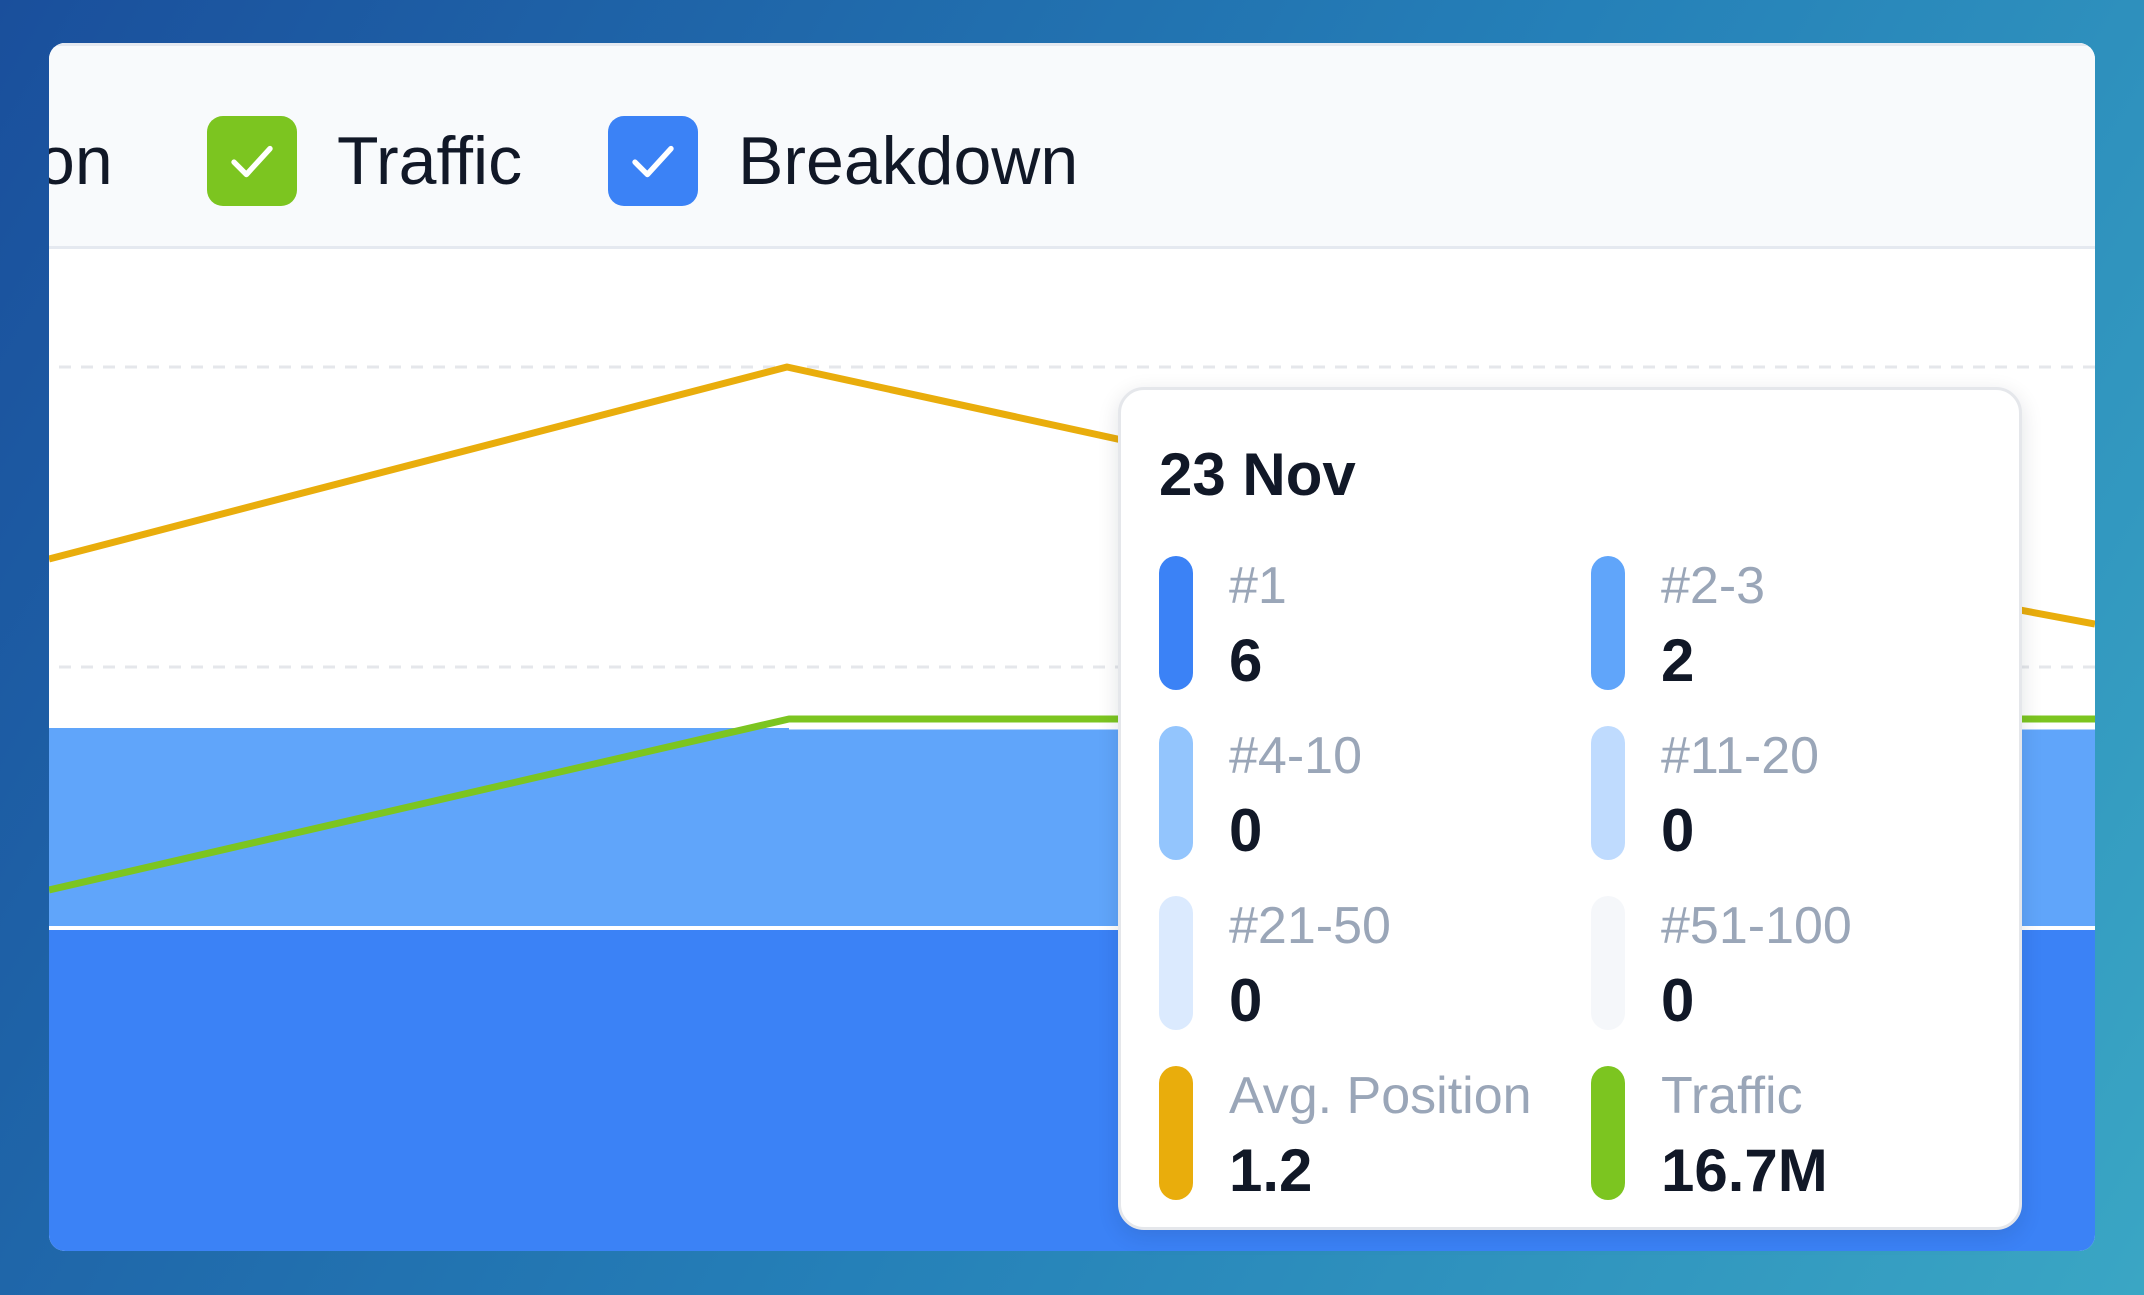  Describe the element at coordinates (1369, 626) in the screenshot. I see `tooltip-item-rank-1: #1 6` at that location.